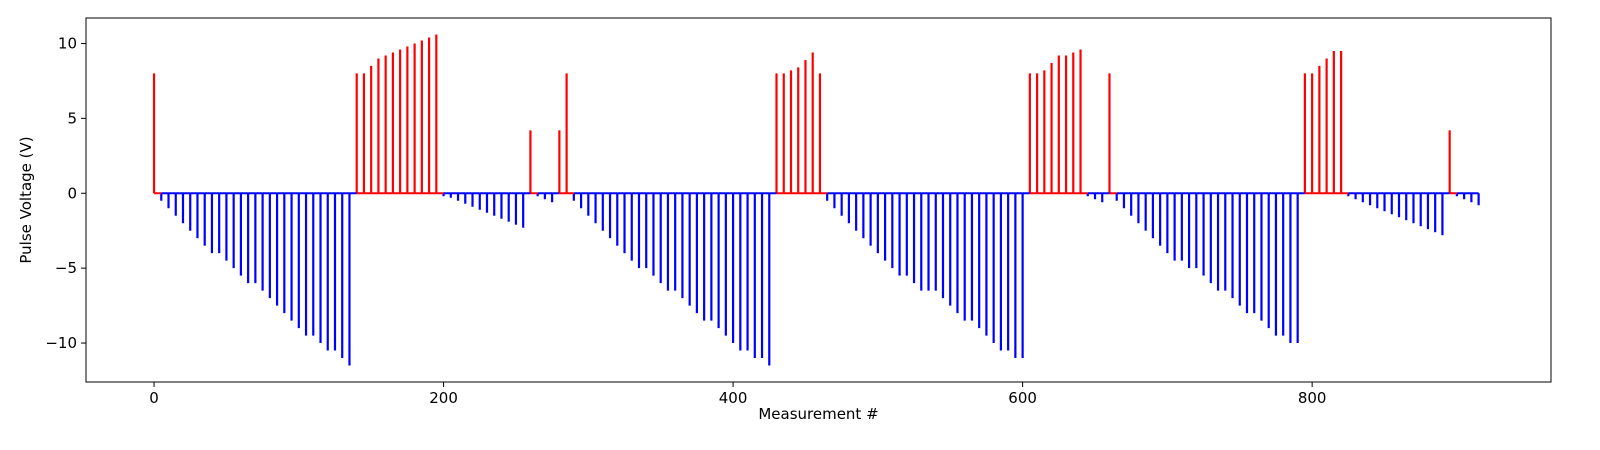  What do you see at coordinates (65, 193) in the screenshot?
I see `y-axis: −10 −5 0 5 10` at bounding box center [65, 193].